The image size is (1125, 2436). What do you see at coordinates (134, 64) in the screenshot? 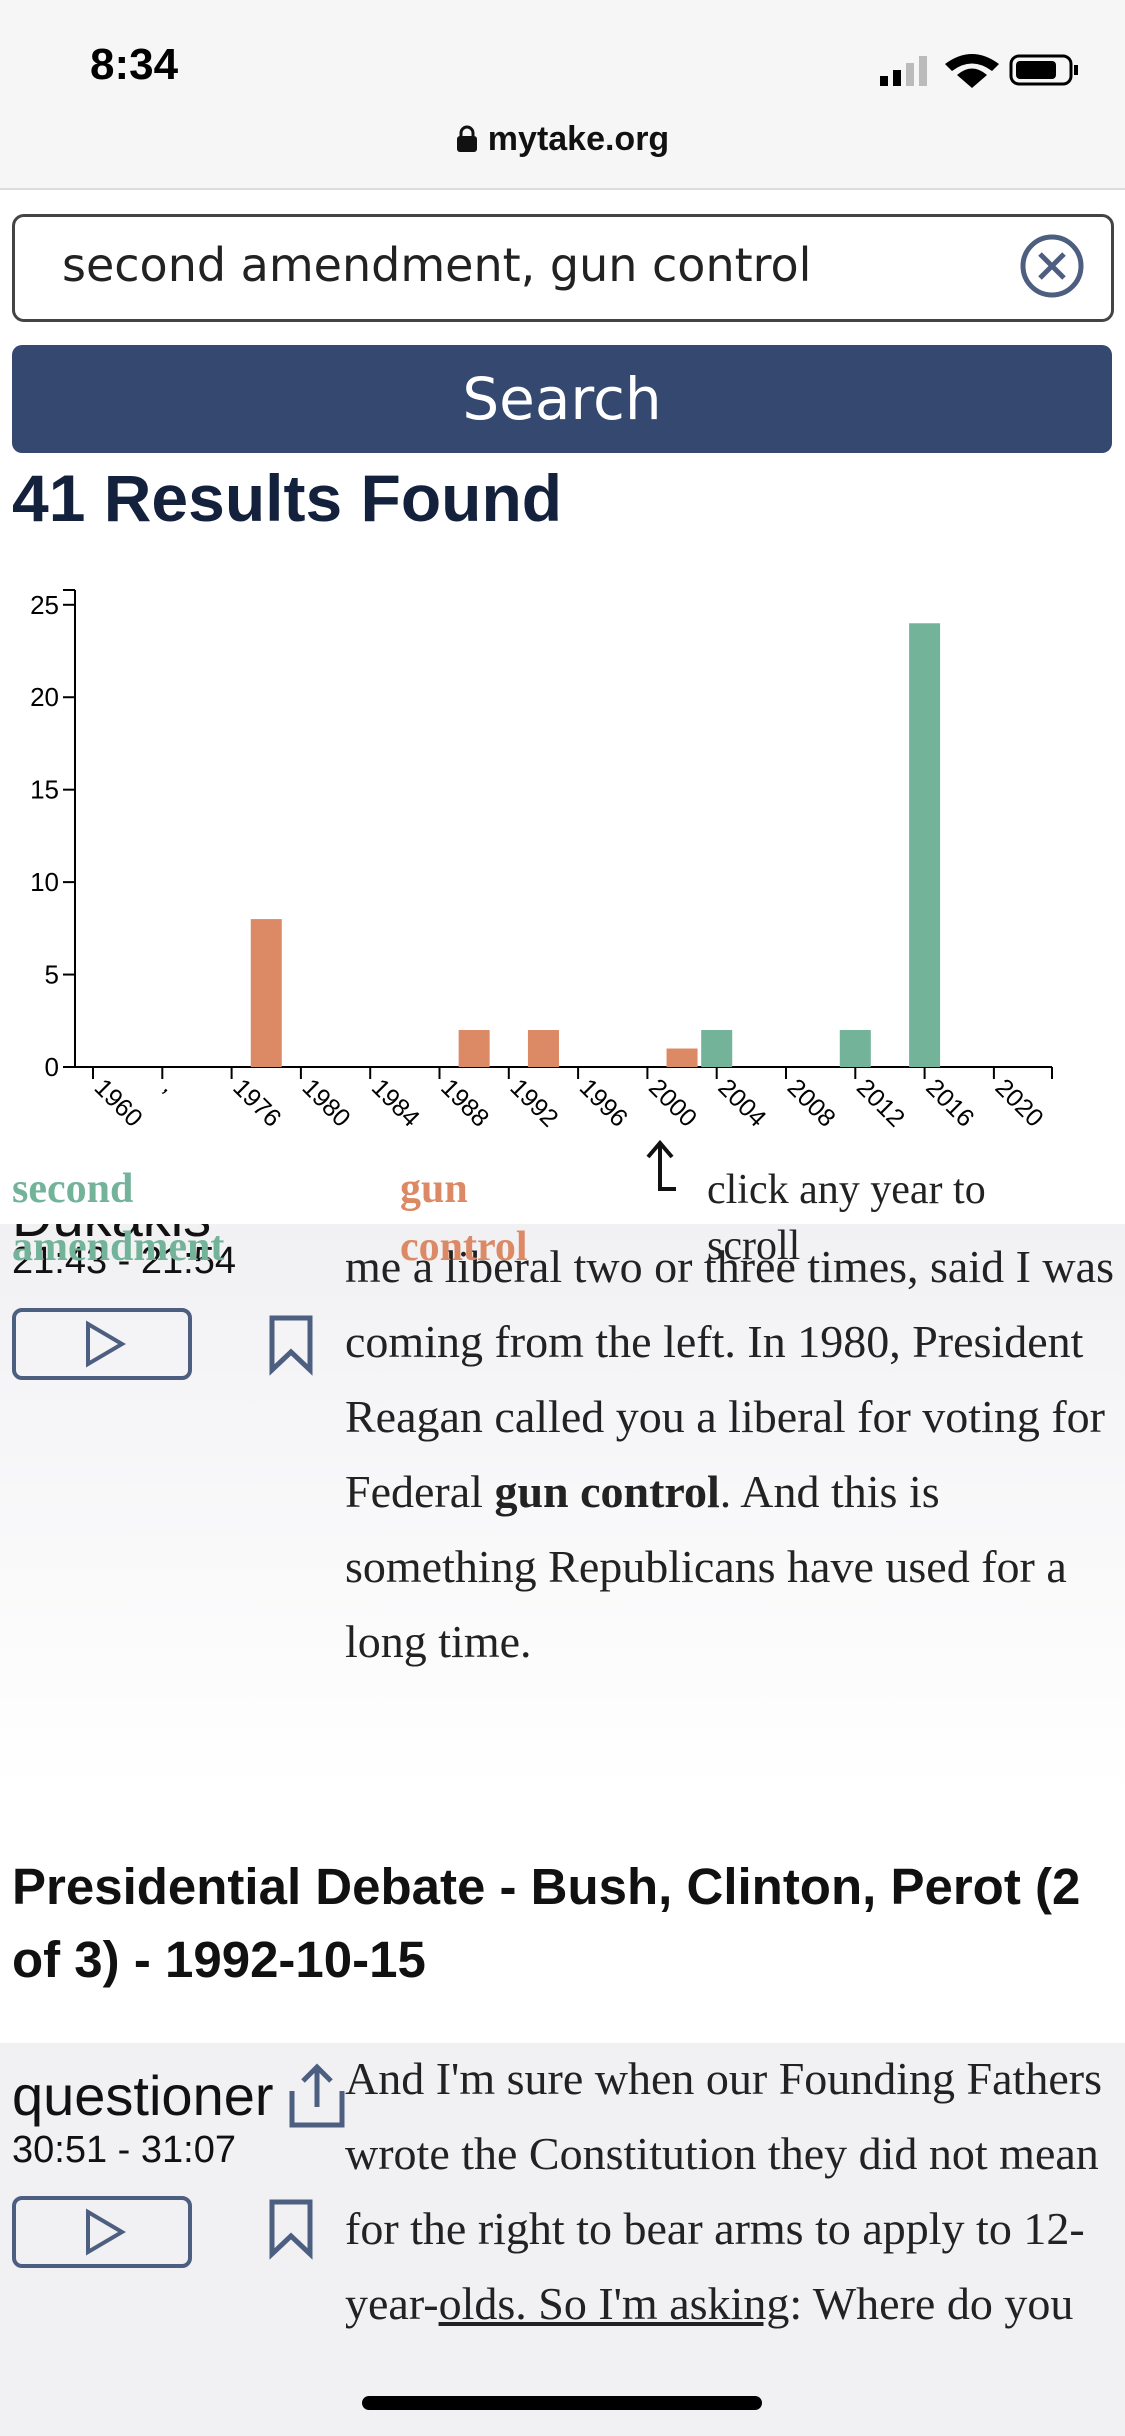
I see `clock: 8:34` at bounding box center [134, 64].